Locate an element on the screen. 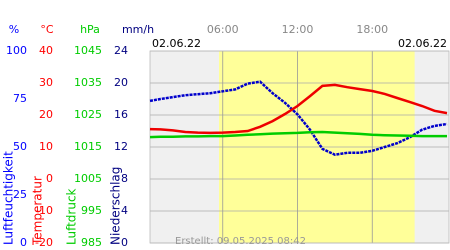 Image resolution: width=450 pixels, height=250 pixels. axis-unit: % is located at coordinates (14, 29).